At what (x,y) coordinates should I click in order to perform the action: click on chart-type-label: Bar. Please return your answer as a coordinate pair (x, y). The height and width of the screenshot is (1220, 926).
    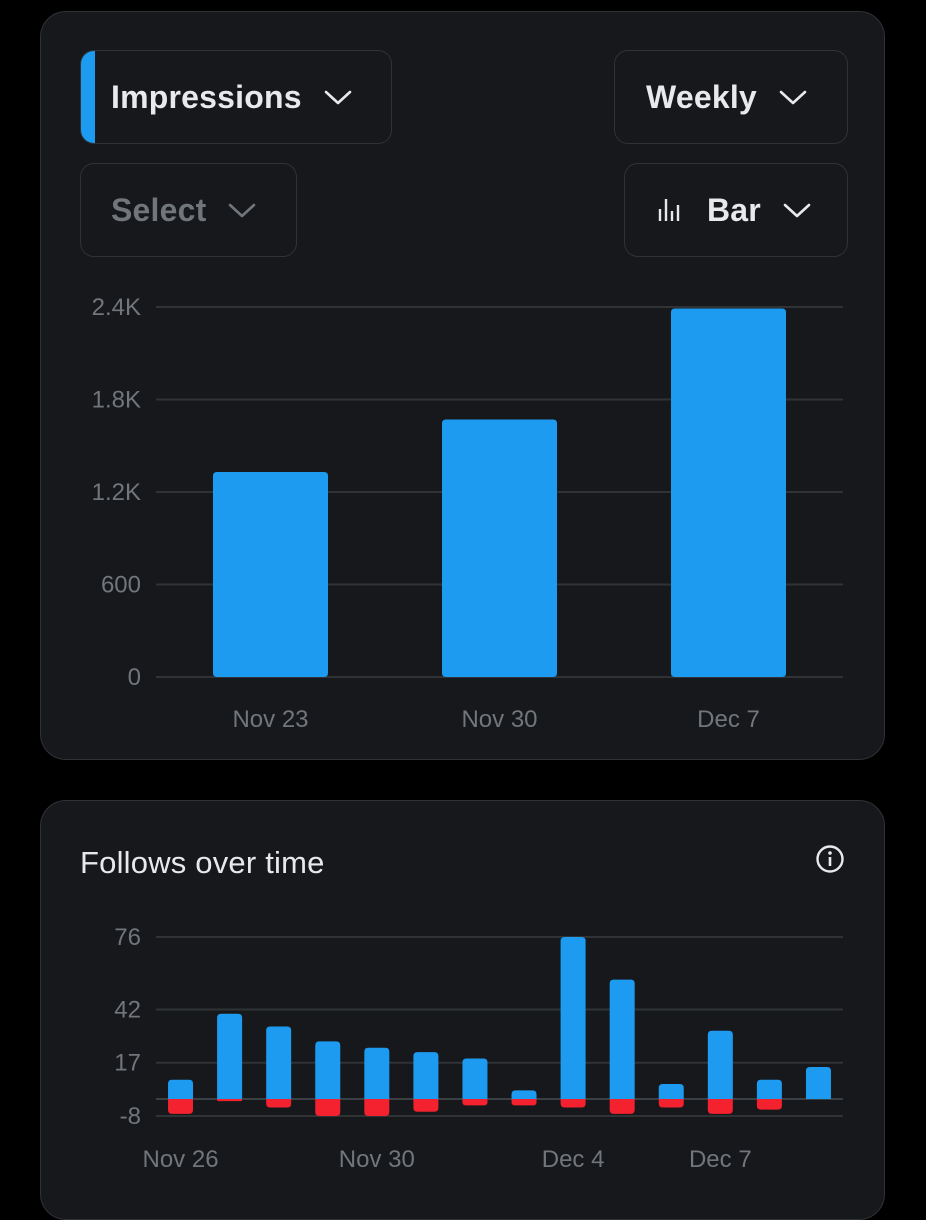
    Looking at the image, I should click on (734, 209).